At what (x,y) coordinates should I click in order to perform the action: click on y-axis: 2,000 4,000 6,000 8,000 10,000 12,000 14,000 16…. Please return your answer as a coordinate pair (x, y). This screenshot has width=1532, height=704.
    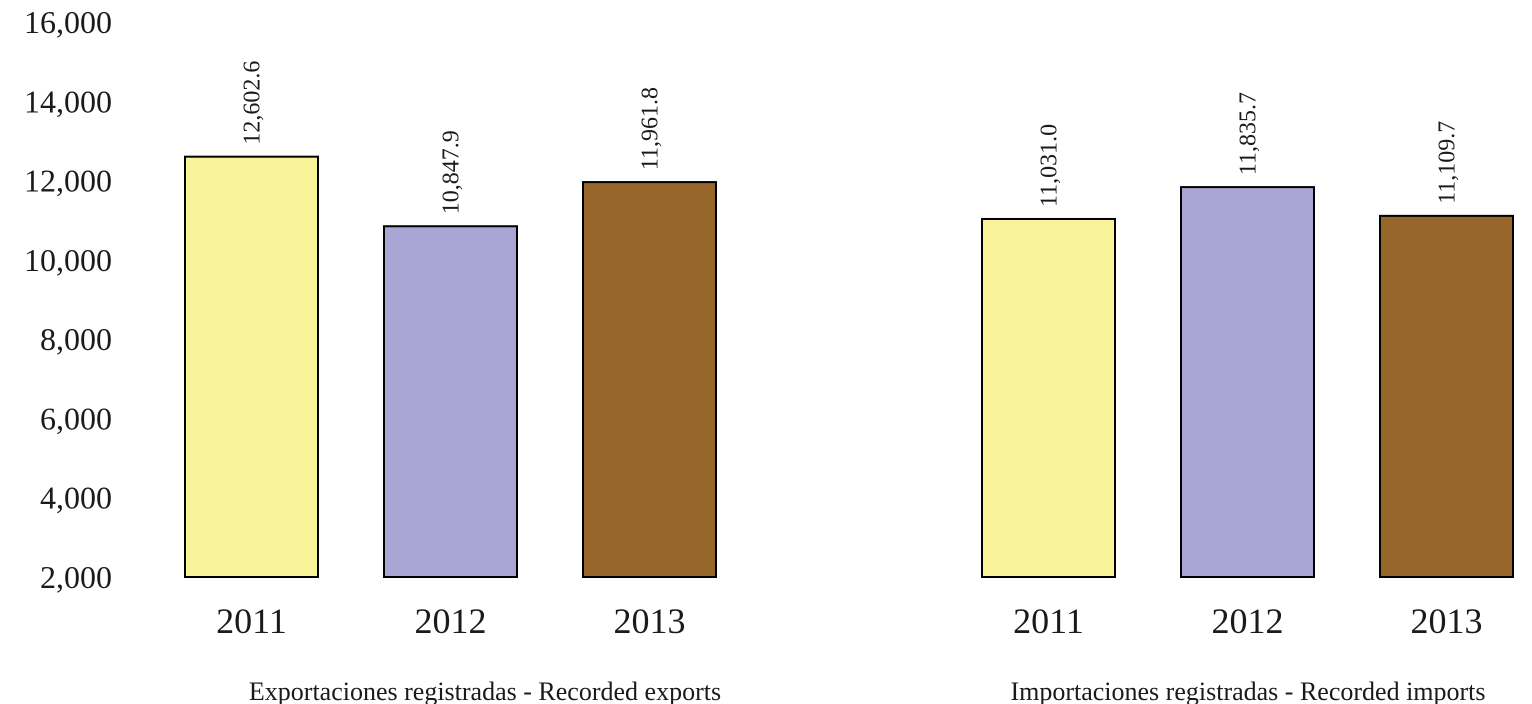
    Looking at the image, I should click on (68, 299).